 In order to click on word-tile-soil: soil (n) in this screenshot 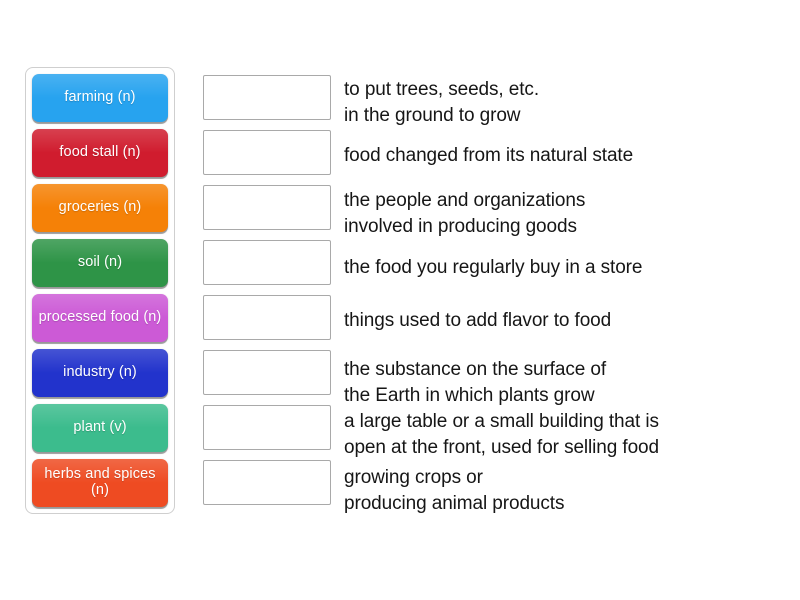, I will do `click(100, 263)`.